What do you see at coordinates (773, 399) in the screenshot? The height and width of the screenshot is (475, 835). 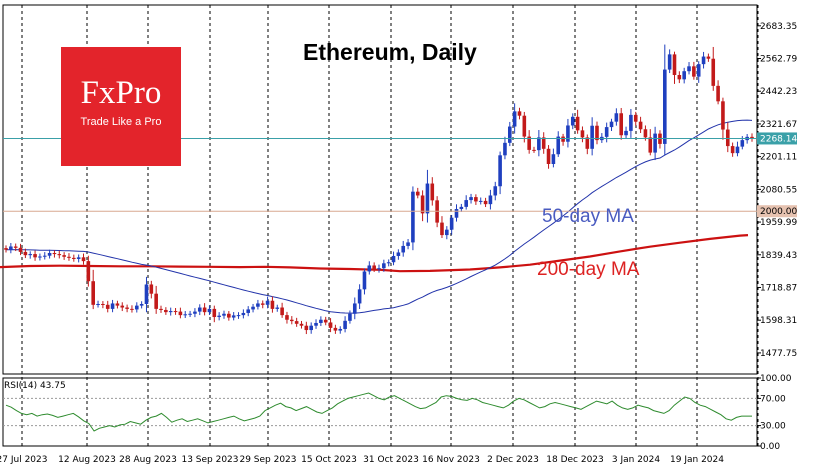 I see `rsi-tick-label: 70.00` at bounding box center [773, 399].